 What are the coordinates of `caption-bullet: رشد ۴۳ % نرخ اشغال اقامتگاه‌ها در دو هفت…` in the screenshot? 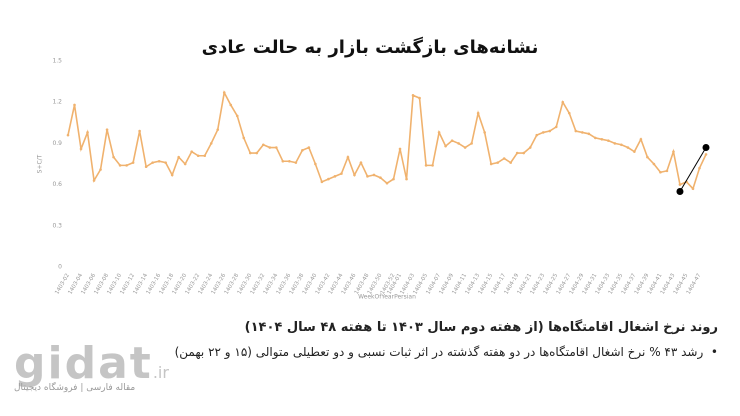 It's located at (439, 352).